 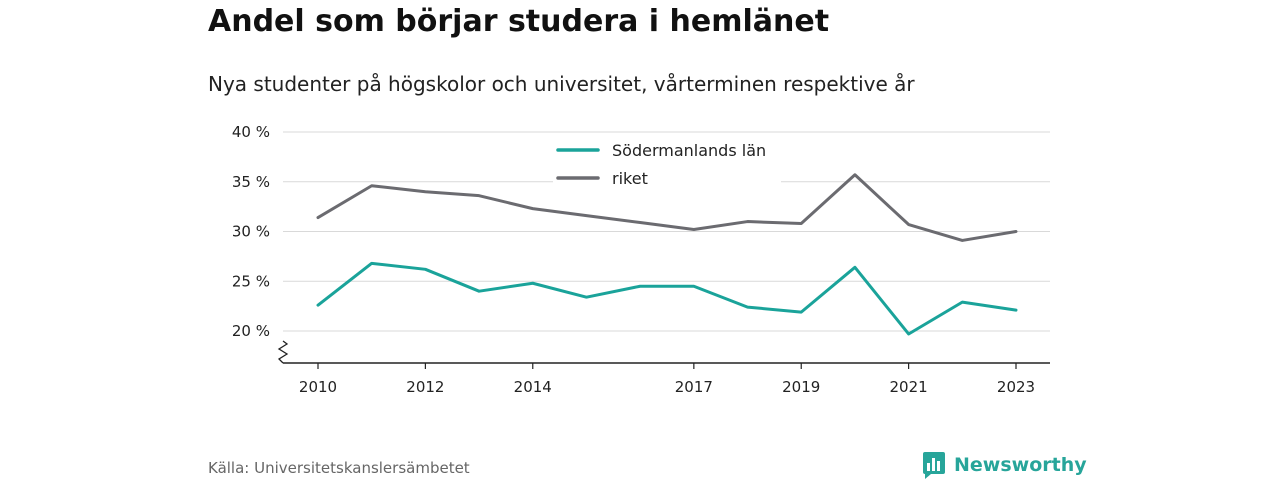 What do you see at coordinates (909, 387) in the screenshot?
I see `x-tick-label: 2021` at bounding box center [909, 387].